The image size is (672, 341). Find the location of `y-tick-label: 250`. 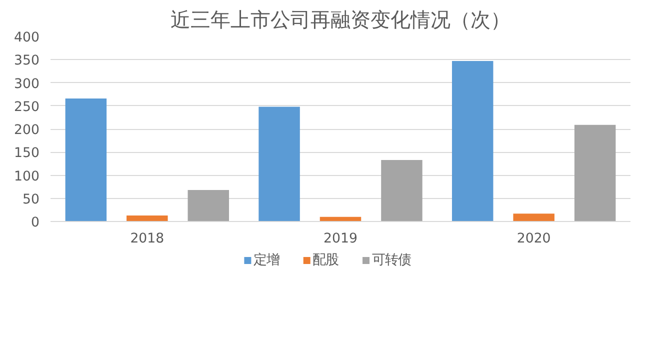

y-tick-label: 250 is located at coordinates (27, 107).